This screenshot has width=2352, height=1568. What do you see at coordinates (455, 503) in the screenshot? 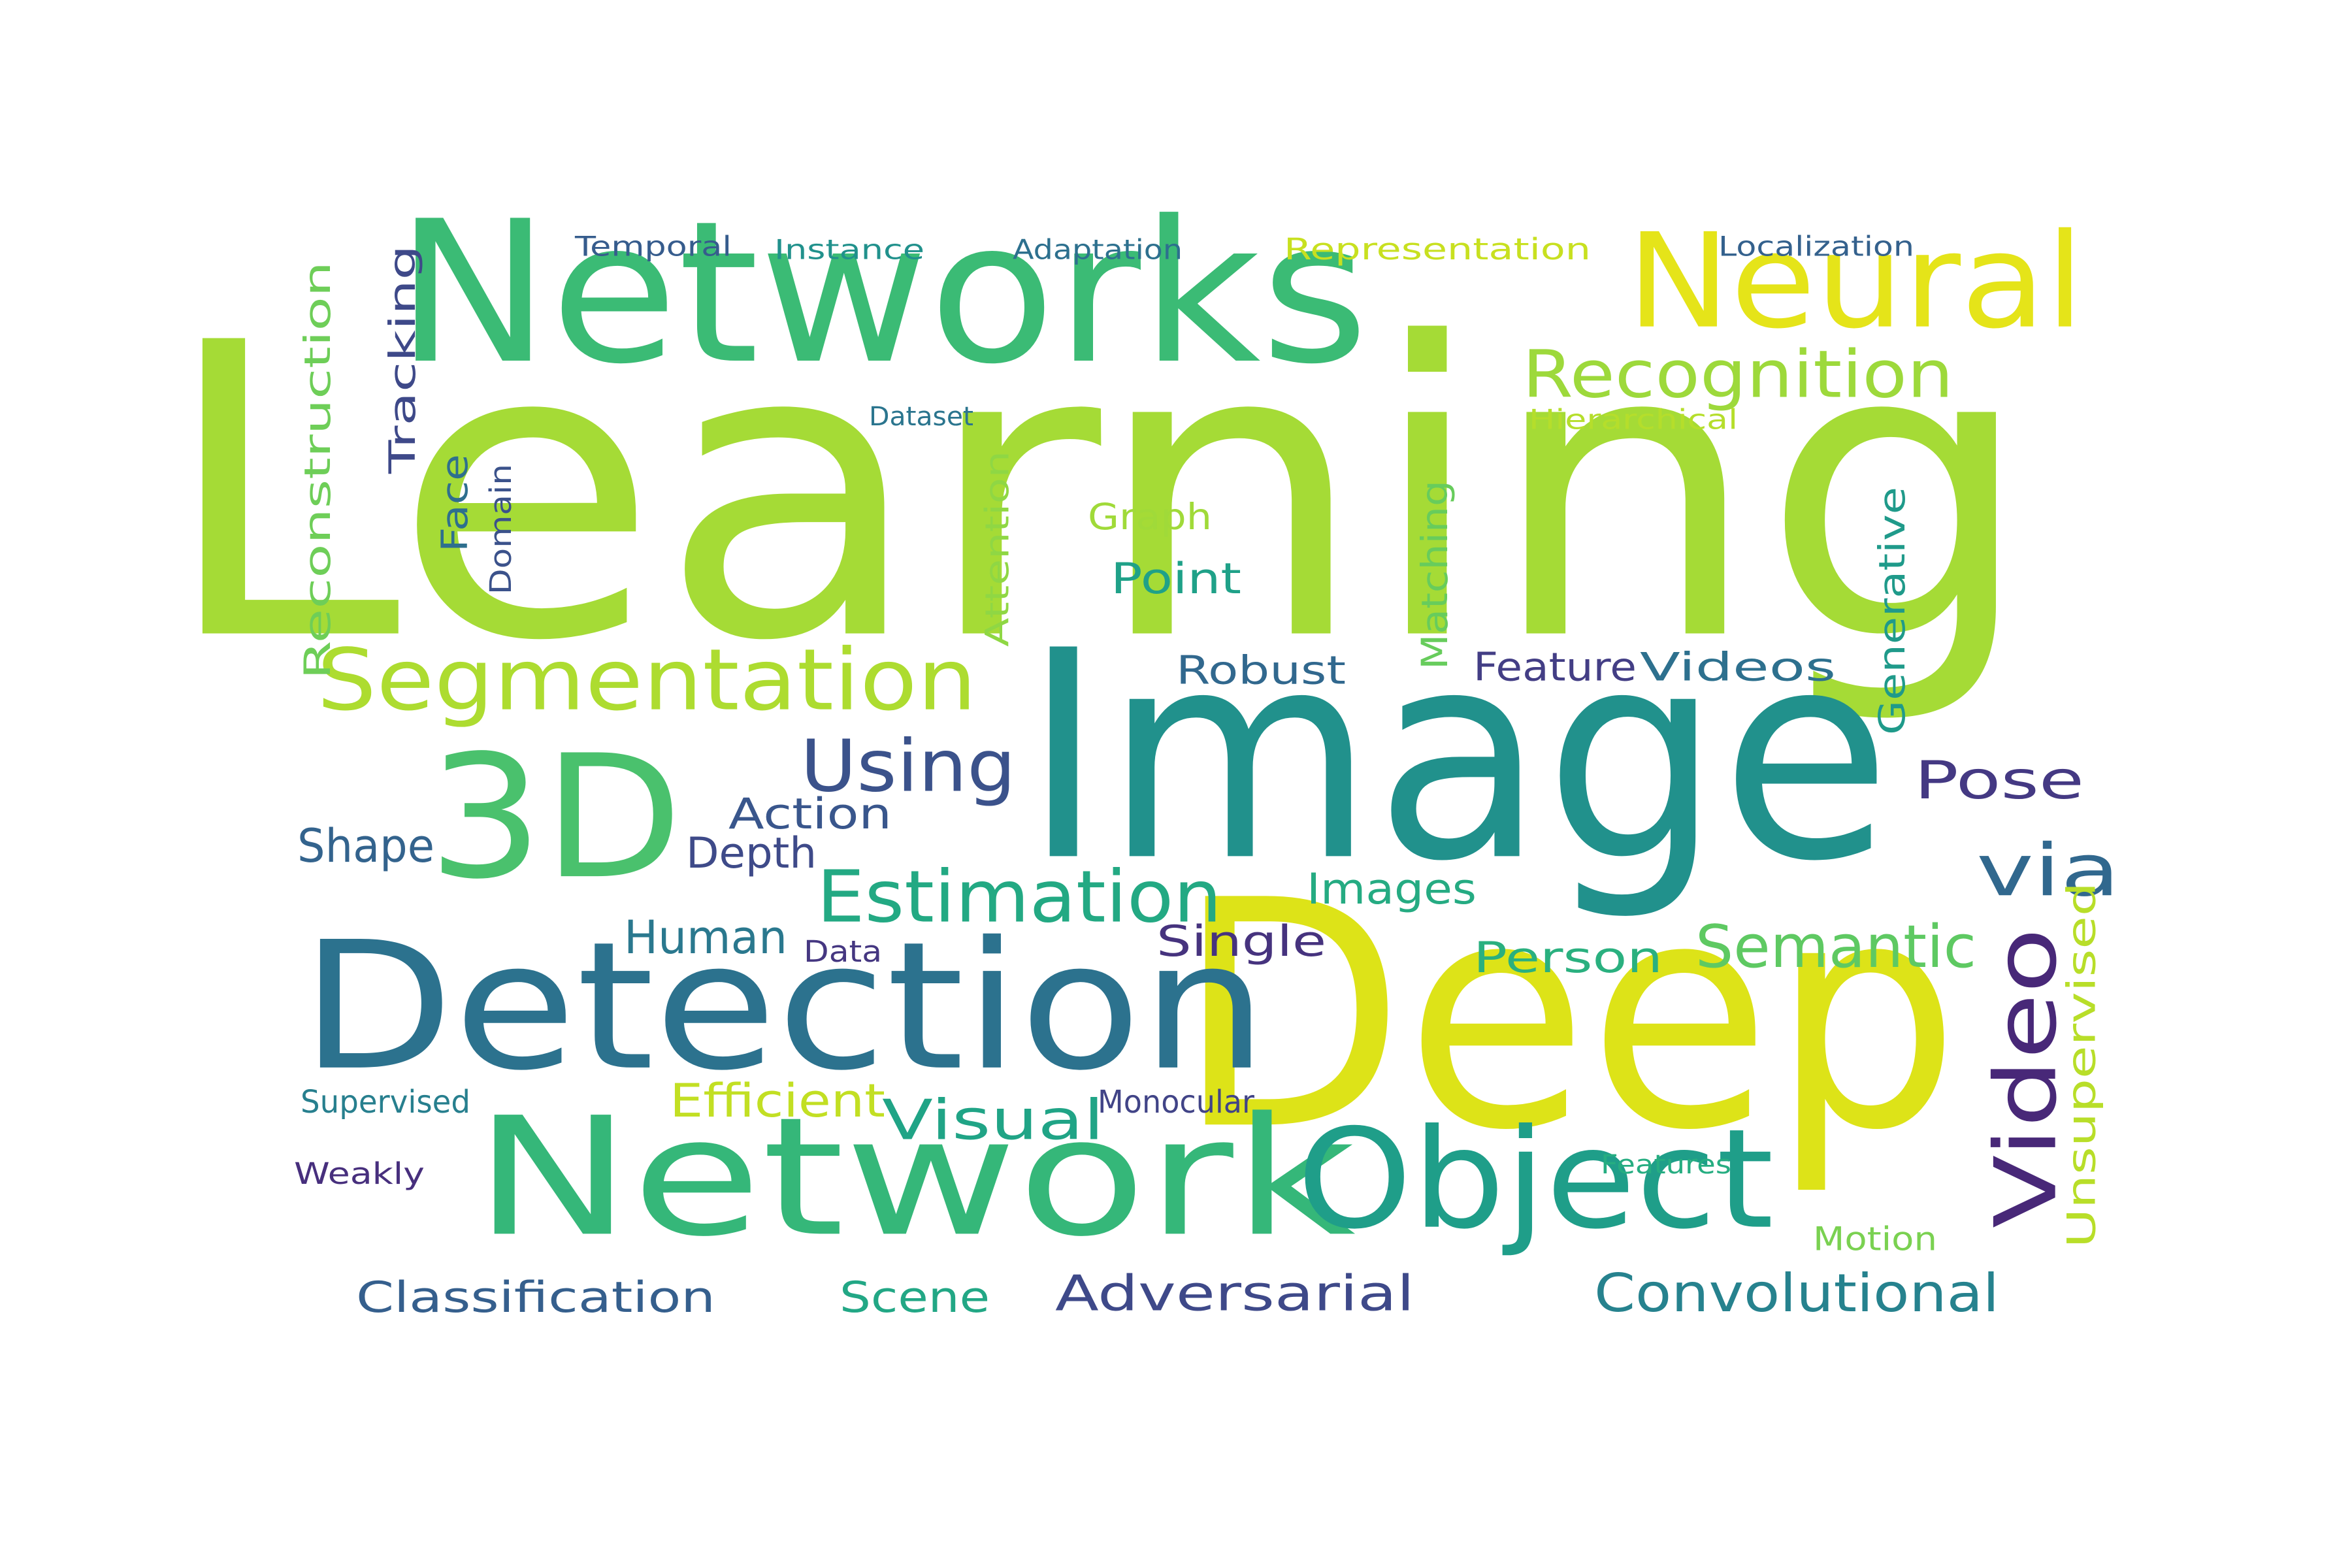
I see `cloud-word: Face` at bounding box center [455, 503].